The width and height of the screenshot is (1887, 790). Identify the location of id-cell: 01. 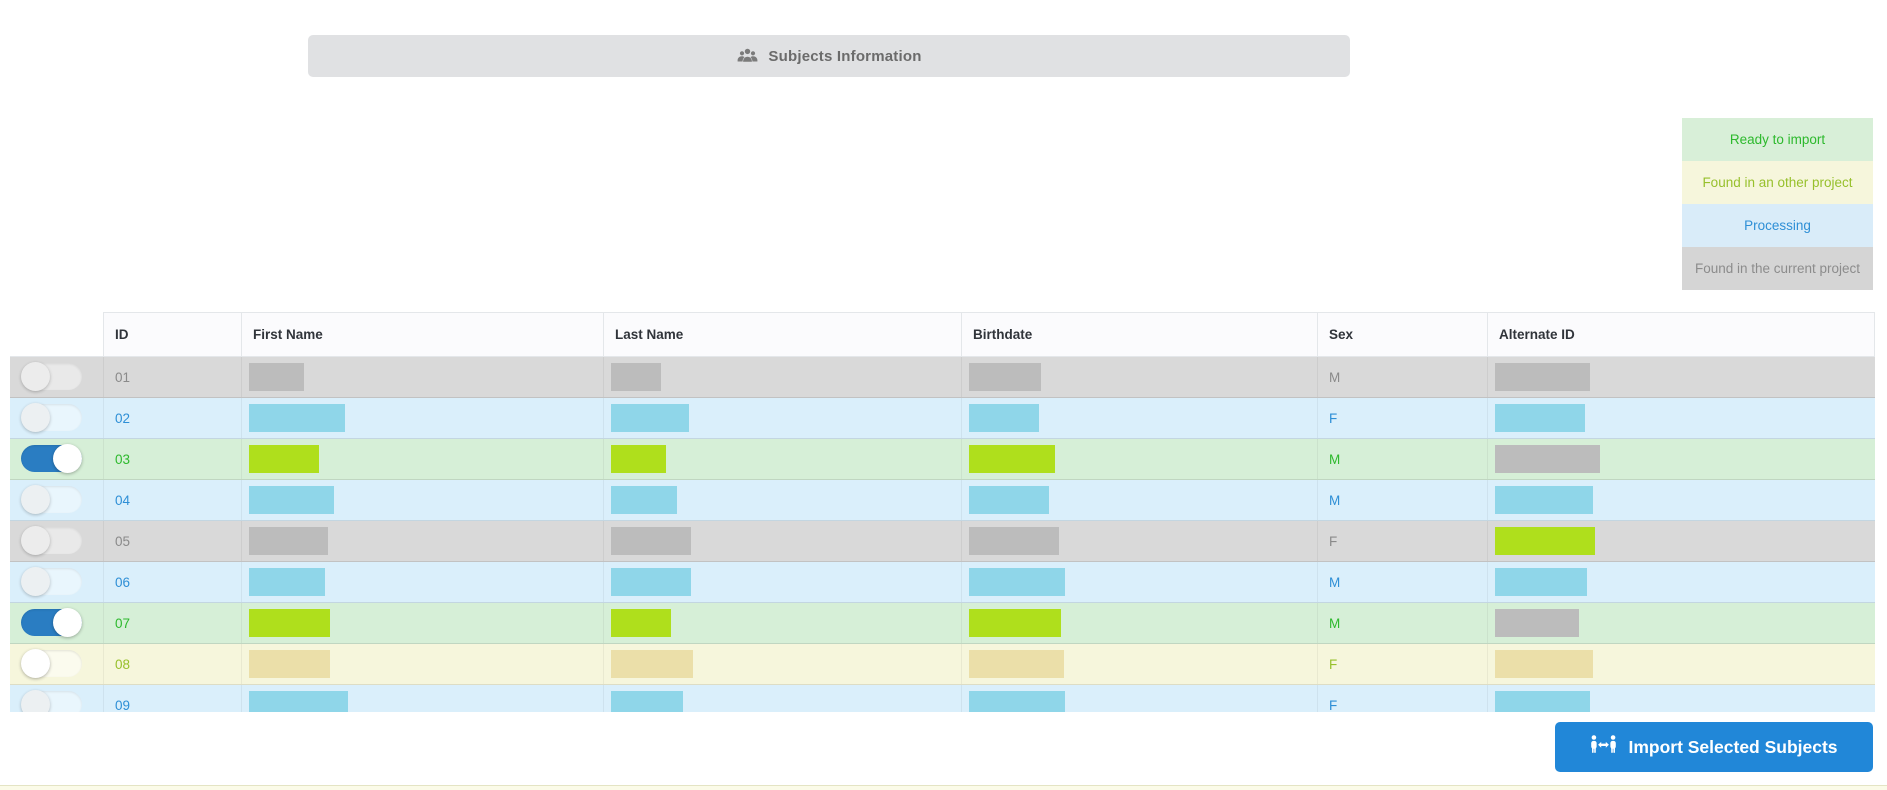
(172, 377).